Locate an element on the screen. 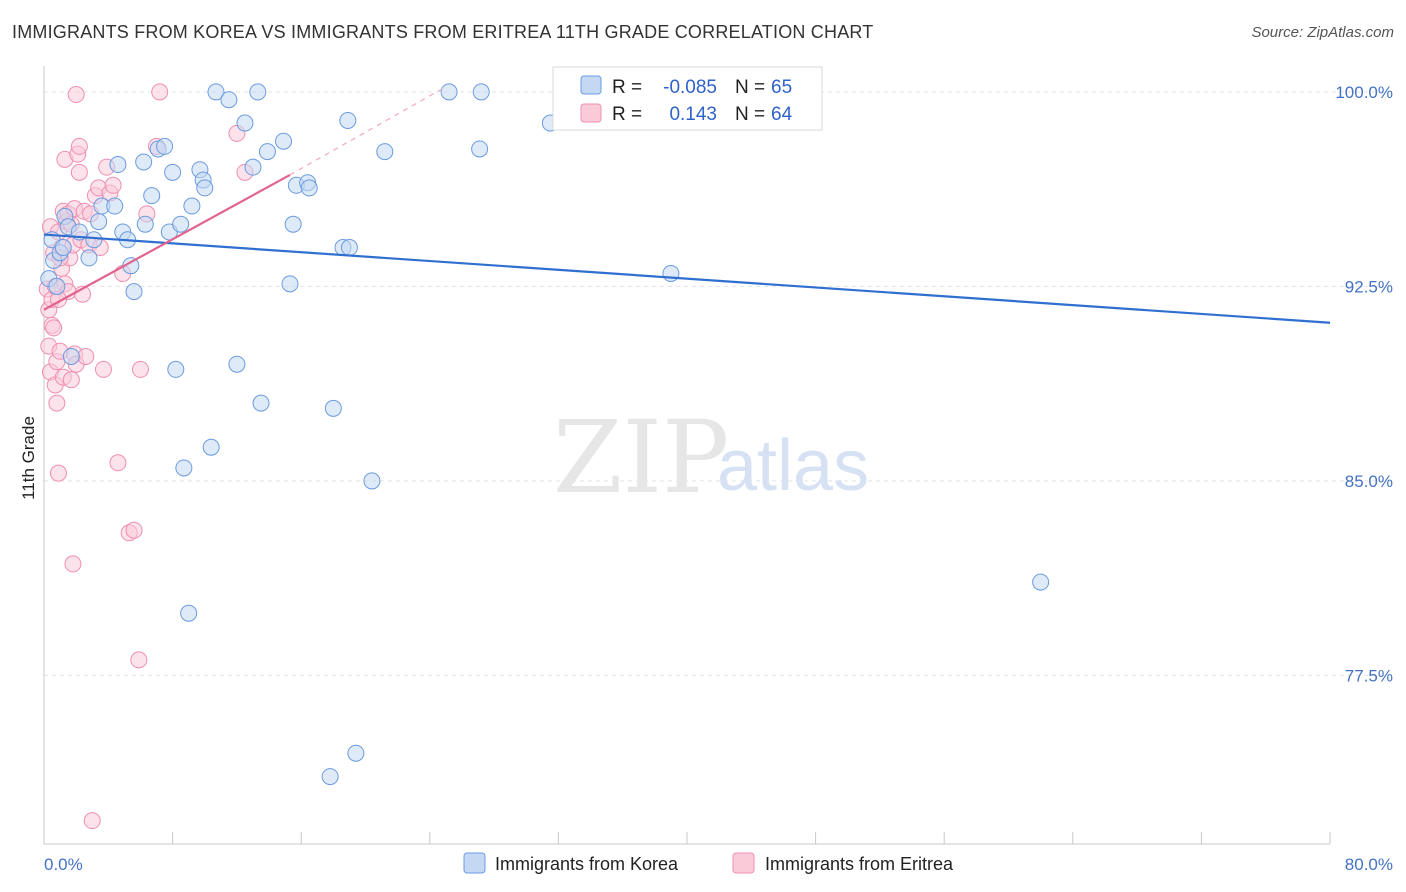  stats-legend: R = -0.085 N = 65 R = 0.143 N = 64 is located at coordinates (687, 98).